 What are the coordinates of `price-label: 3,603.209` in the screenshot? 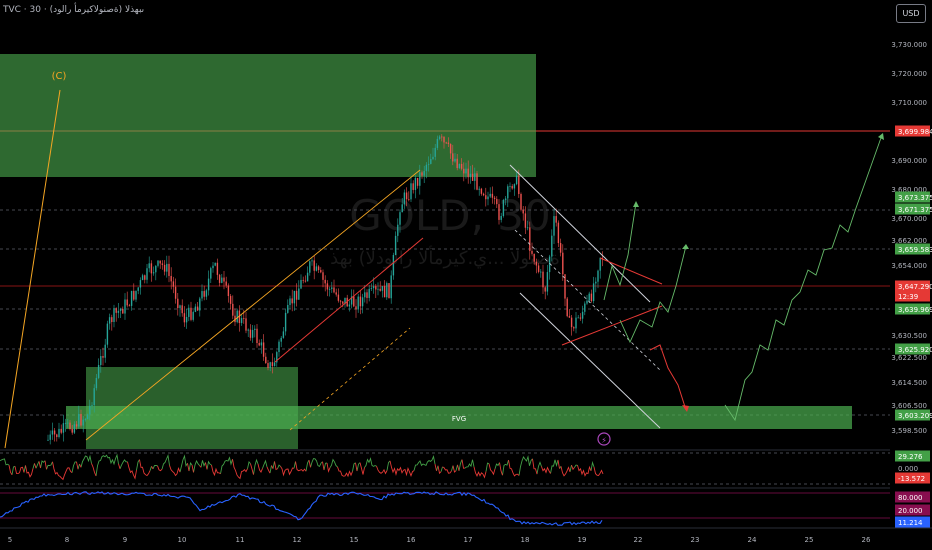 It's located at (913, 415).